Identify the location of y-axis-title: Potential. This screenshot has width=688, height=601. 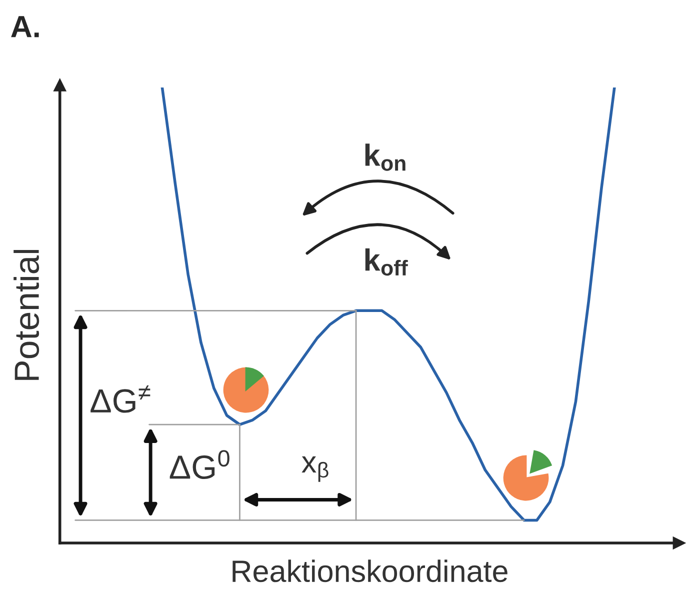
(27, 315).